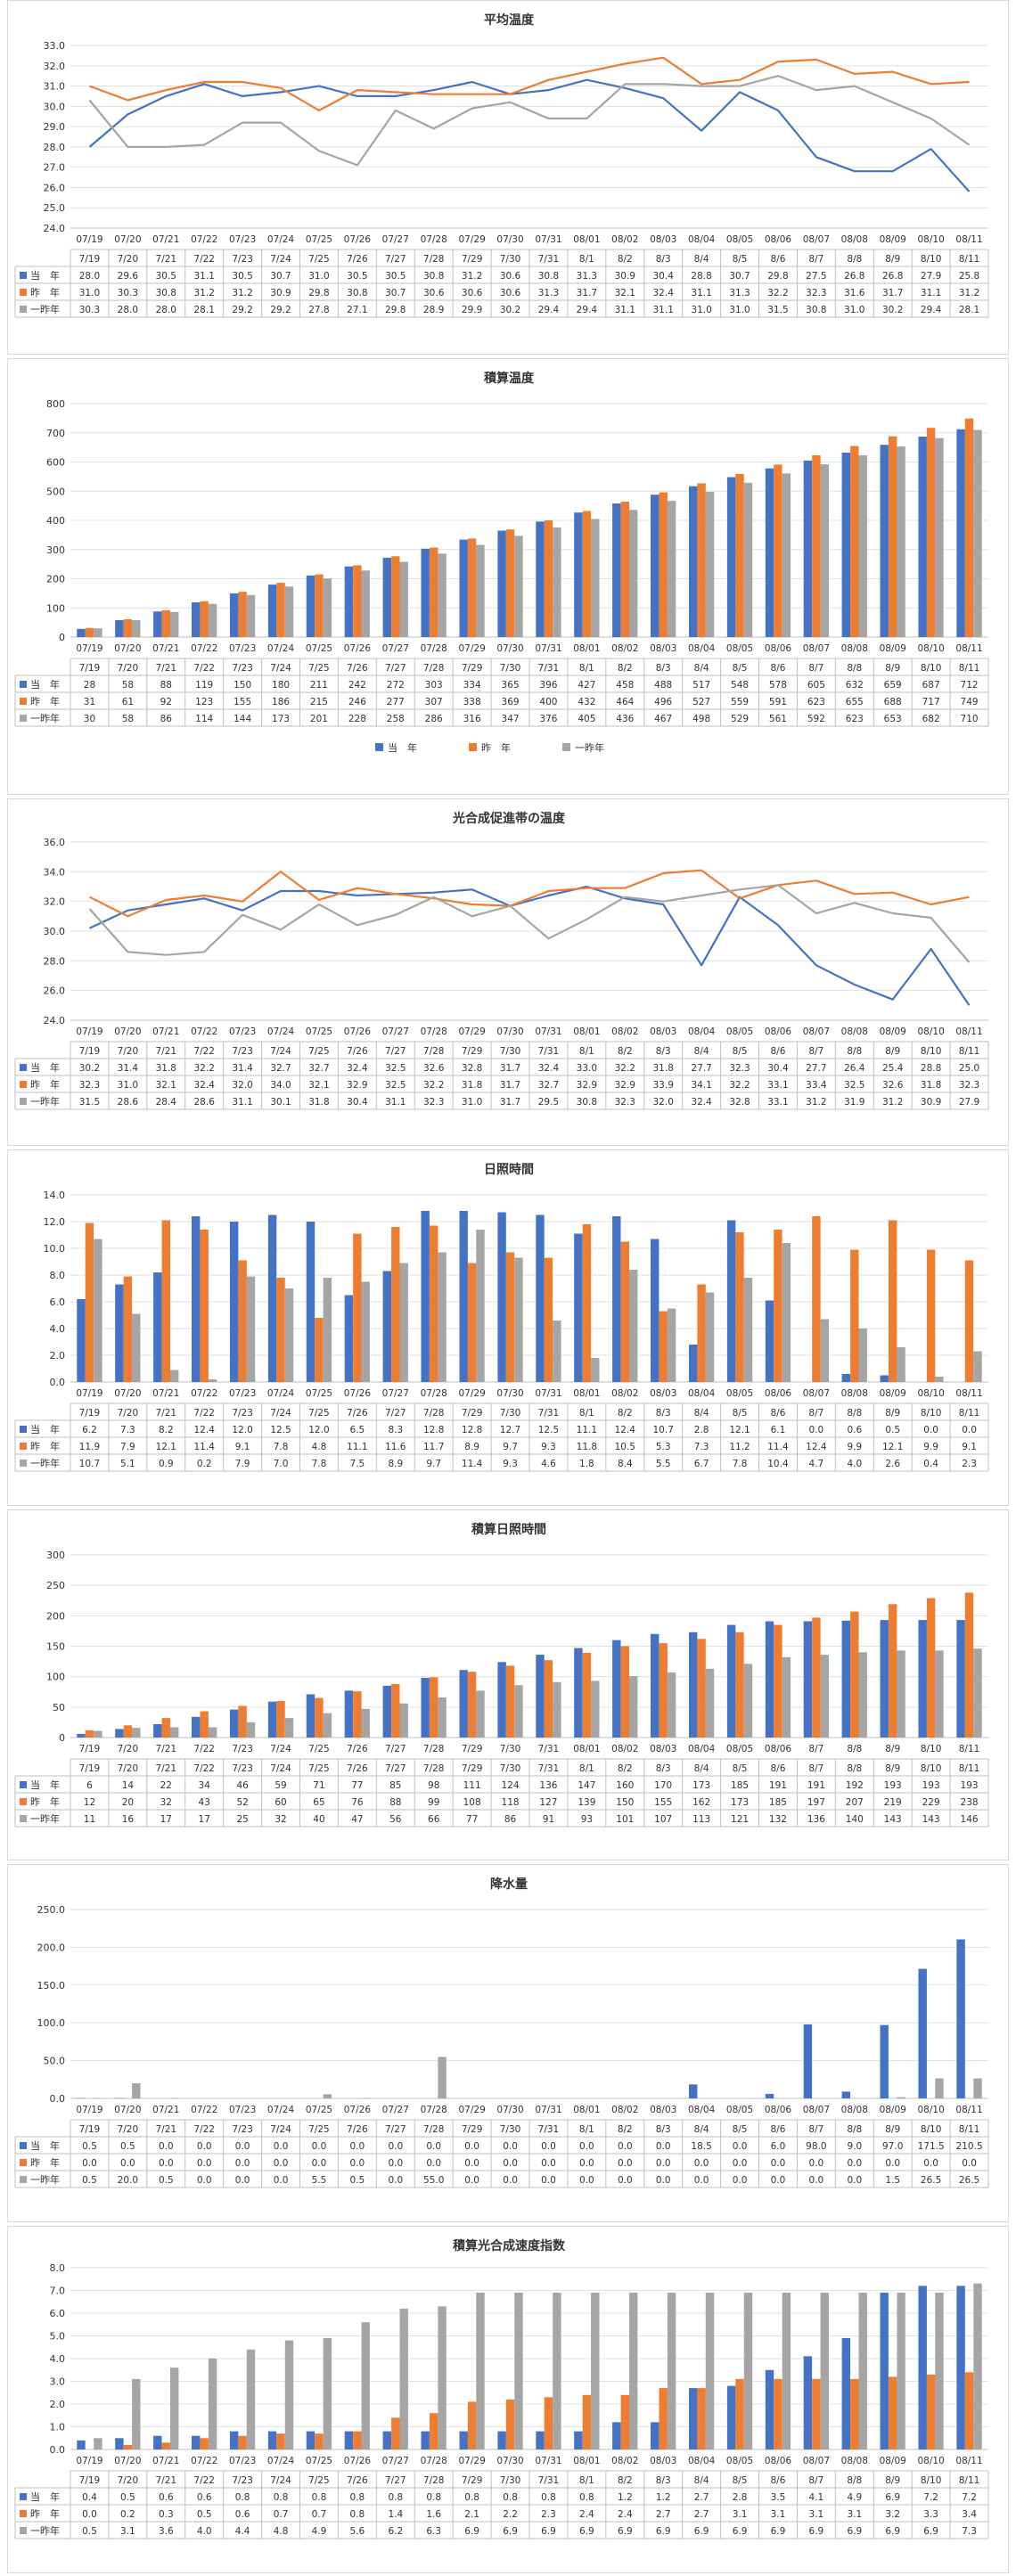  Describe the element at coordinates (319, 1768) in the screenshot. I see `table-header-cell: 7/25` at that location.